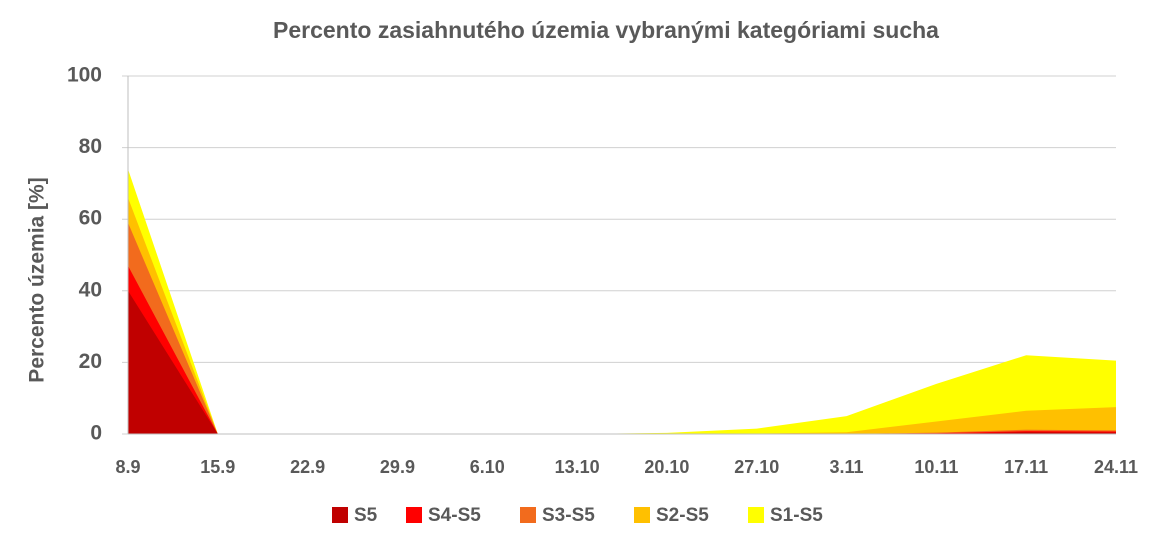  I want to click on y-tick-label: 20, so click(90, 361).